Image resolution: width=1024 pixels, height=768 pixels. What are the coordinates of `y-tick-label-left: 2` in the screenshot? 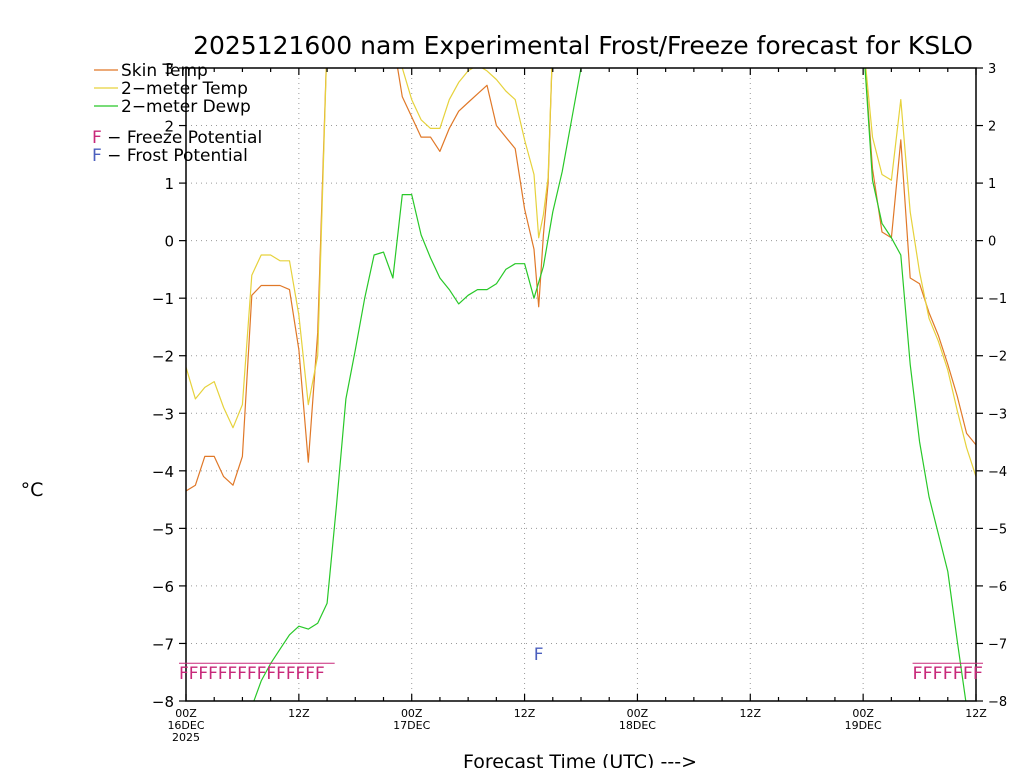 It's located at (169, 127).